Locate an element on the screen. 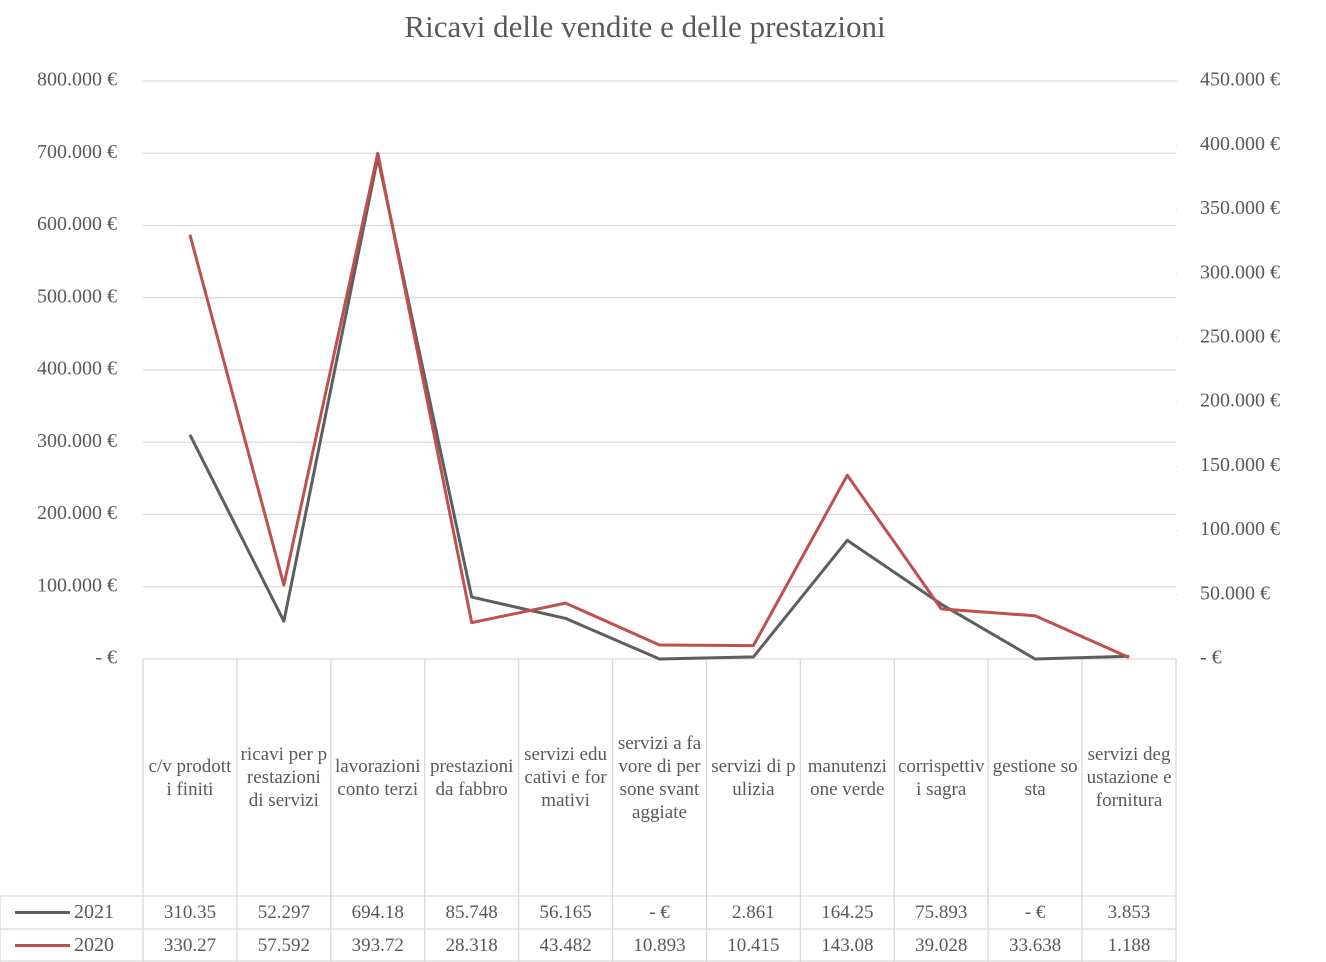 Image resolution: width=1326 pixels, height=962 pixels. table-value: 52.297 is located at coordinates (283, 912).